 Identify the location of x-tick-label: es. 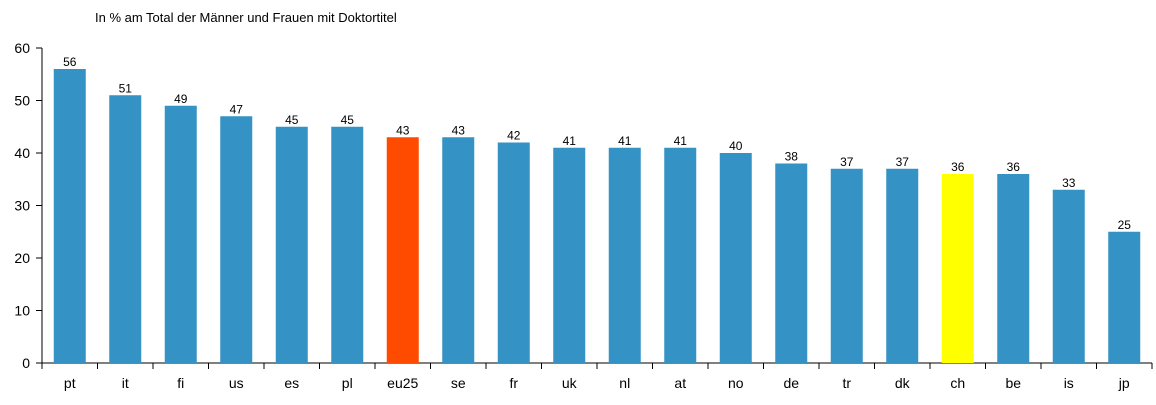
(291, 383).